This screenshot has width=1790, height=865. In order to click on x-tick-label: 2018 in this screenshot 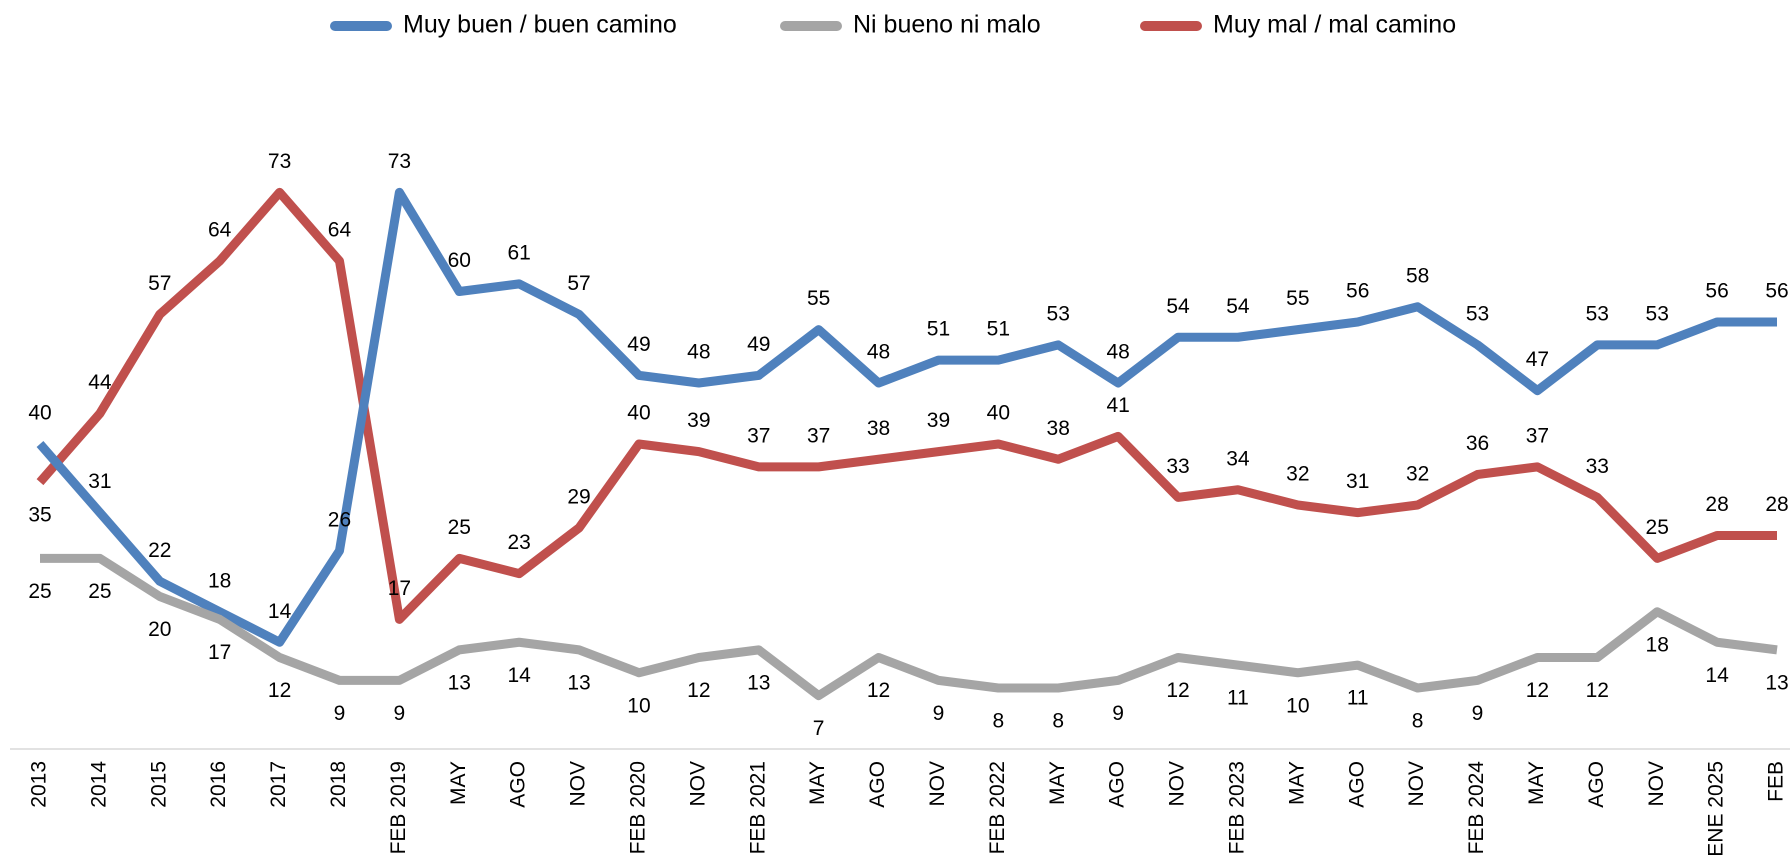, I will do `click(338, 784)`.